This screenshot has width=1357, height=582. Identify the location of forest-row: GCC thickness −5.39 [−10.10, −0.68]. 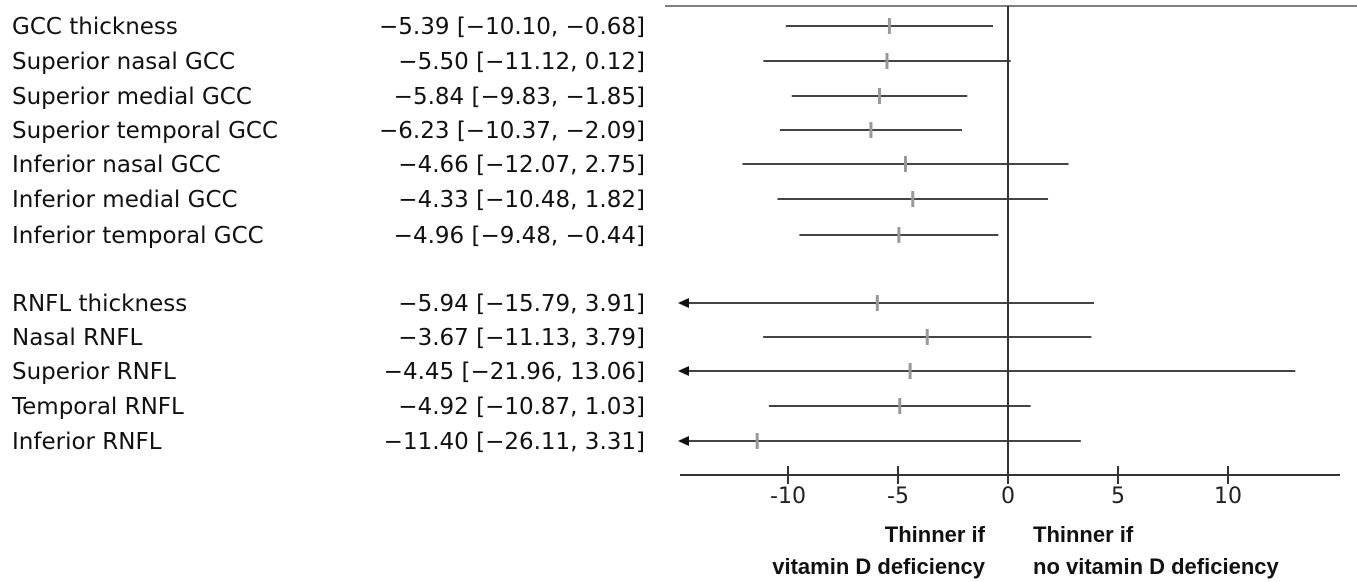
(503, 27).